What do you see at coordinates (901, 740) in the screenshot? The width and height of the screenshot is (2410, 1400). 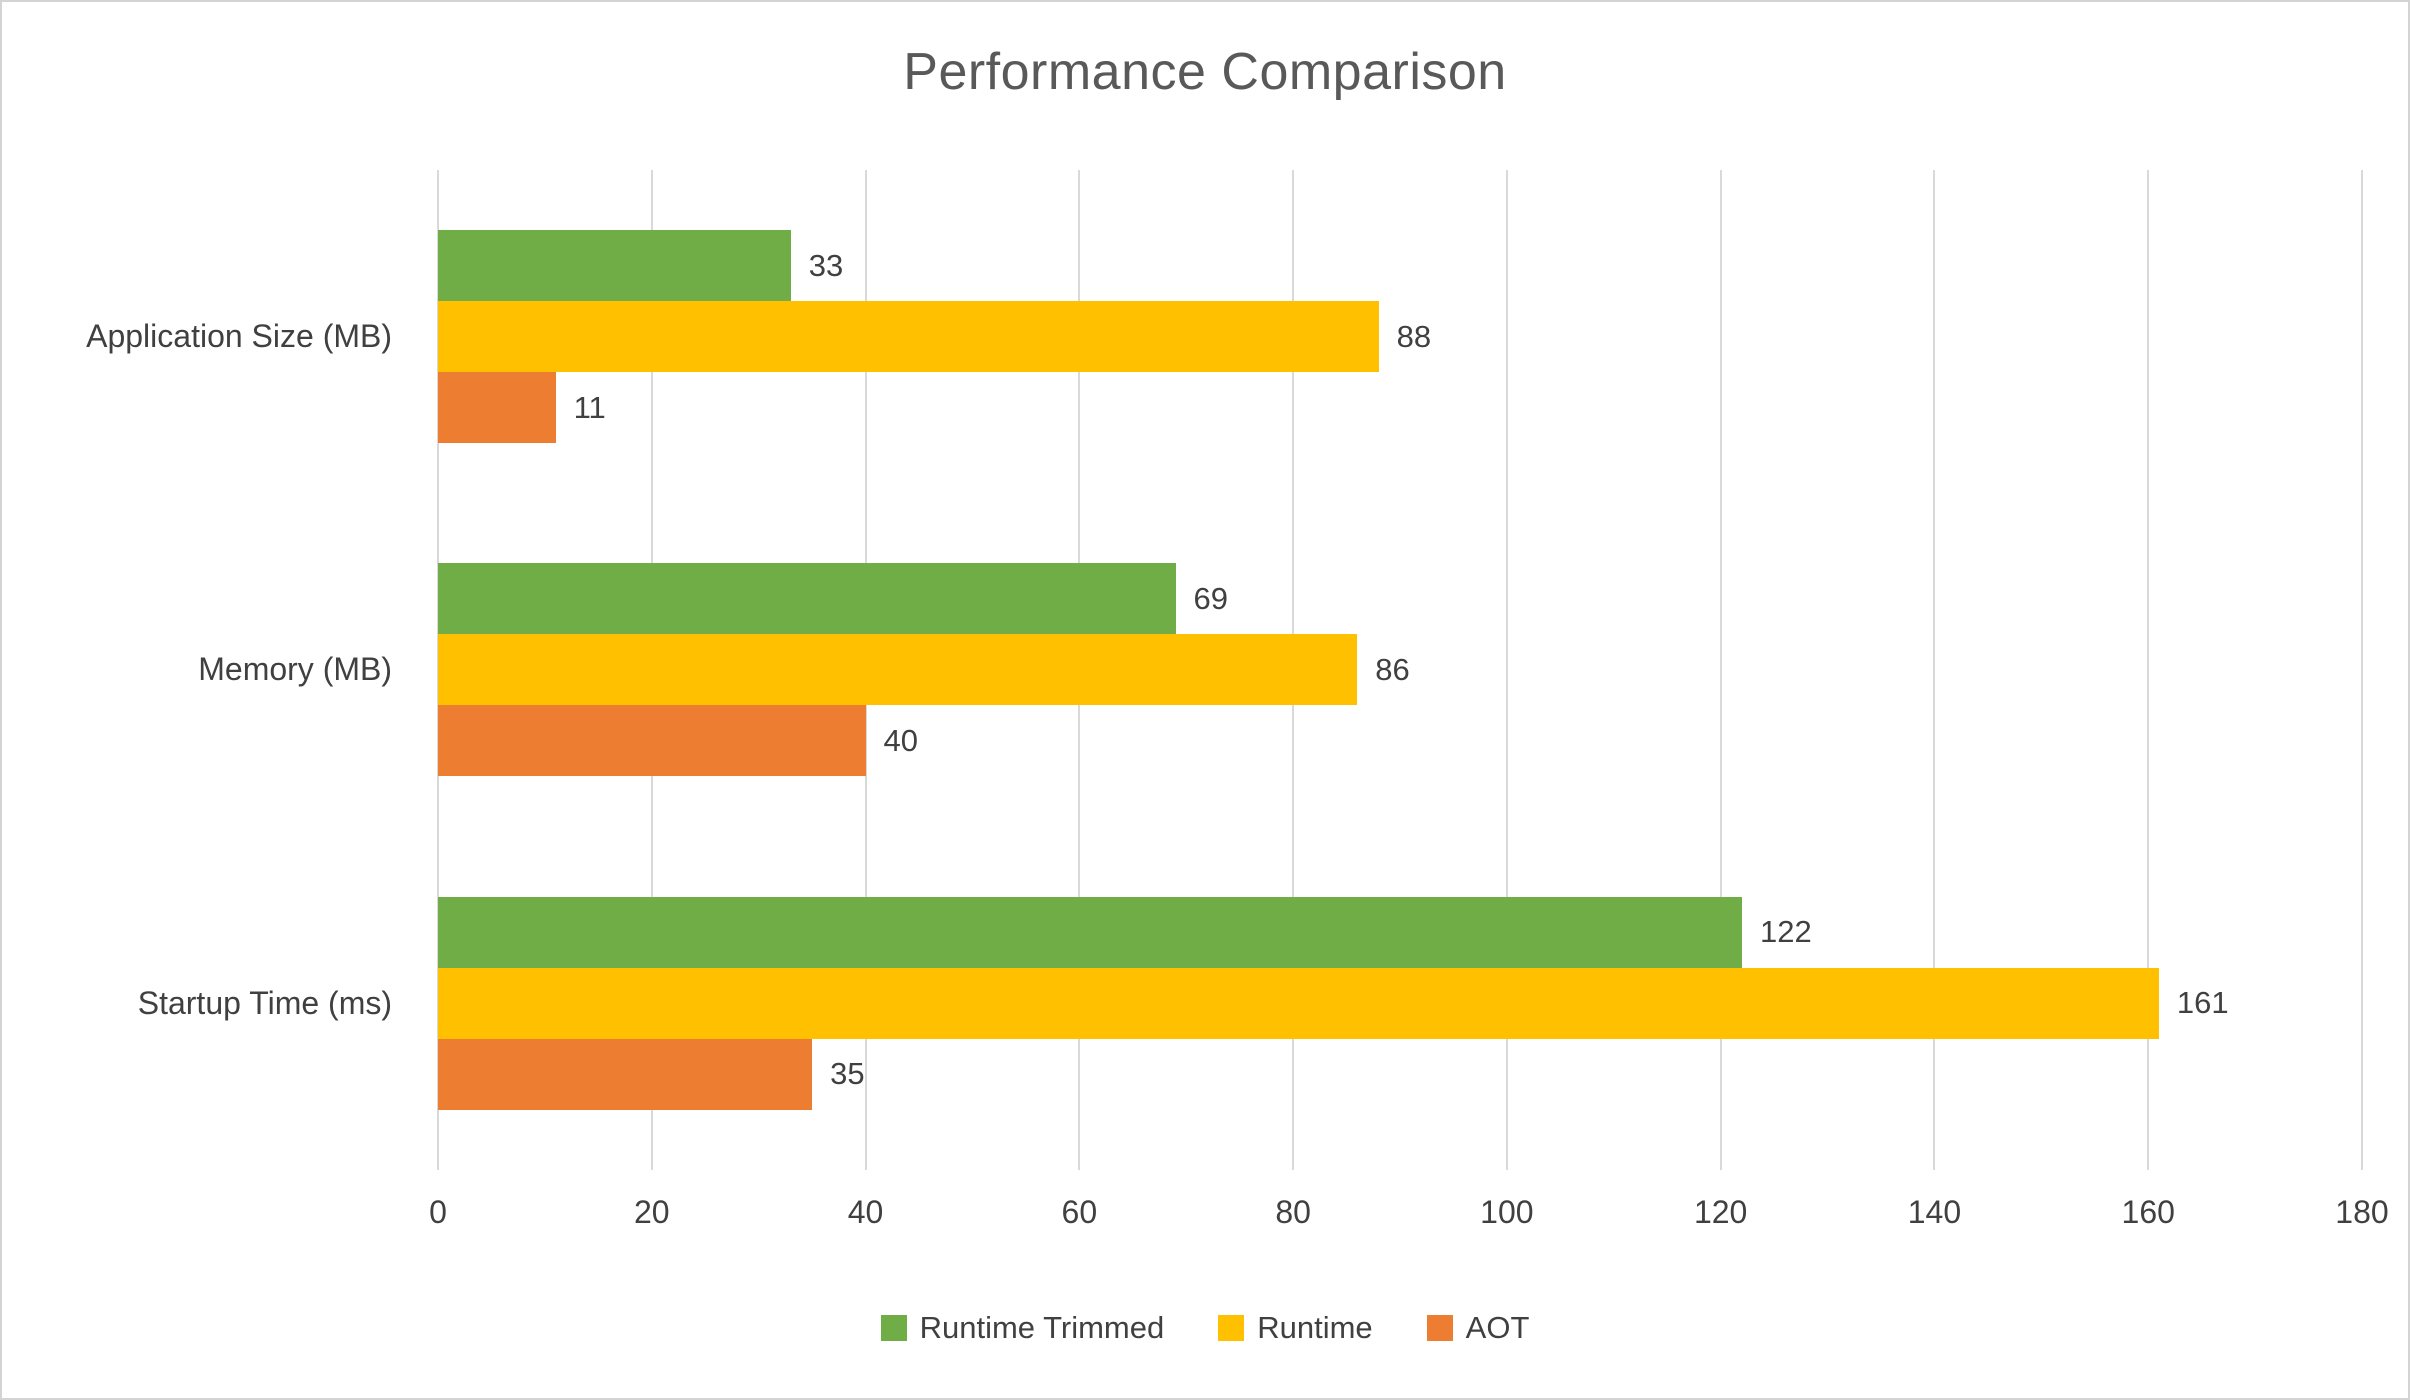 I see `bar-value-label: 40` at bounding box center [901, 740].